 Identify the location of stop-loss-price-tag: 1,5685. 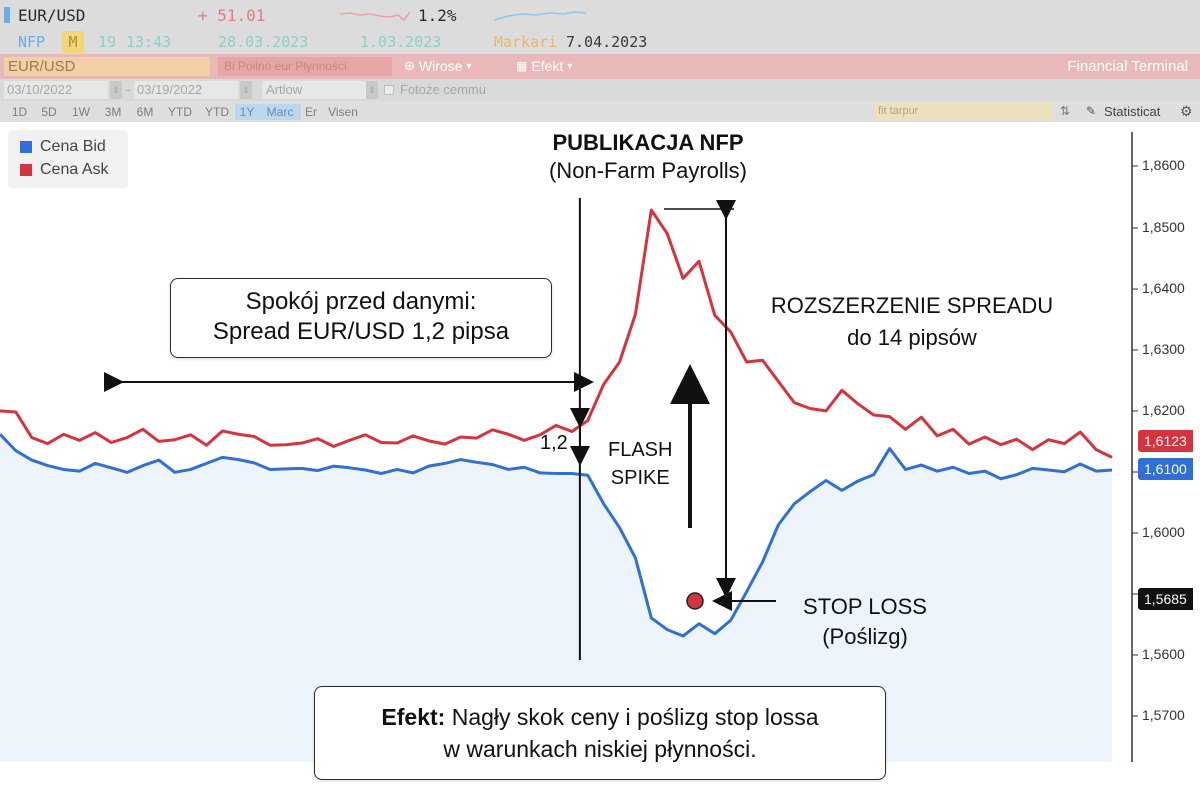
(1165, 599).